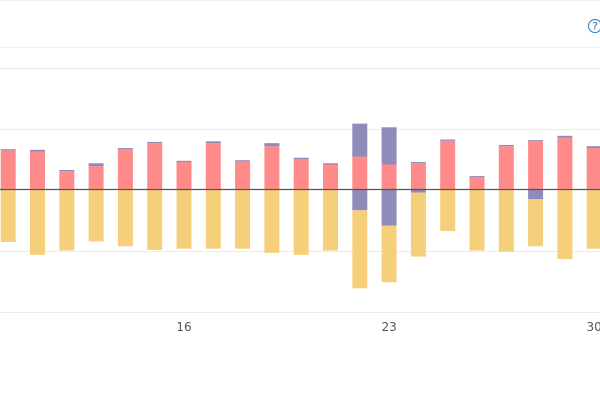 This screenshot has height=400, width=600. Describe the element at coordinates (183, 327) in the screenshot. I see `x-tick-label: 16` at that location.